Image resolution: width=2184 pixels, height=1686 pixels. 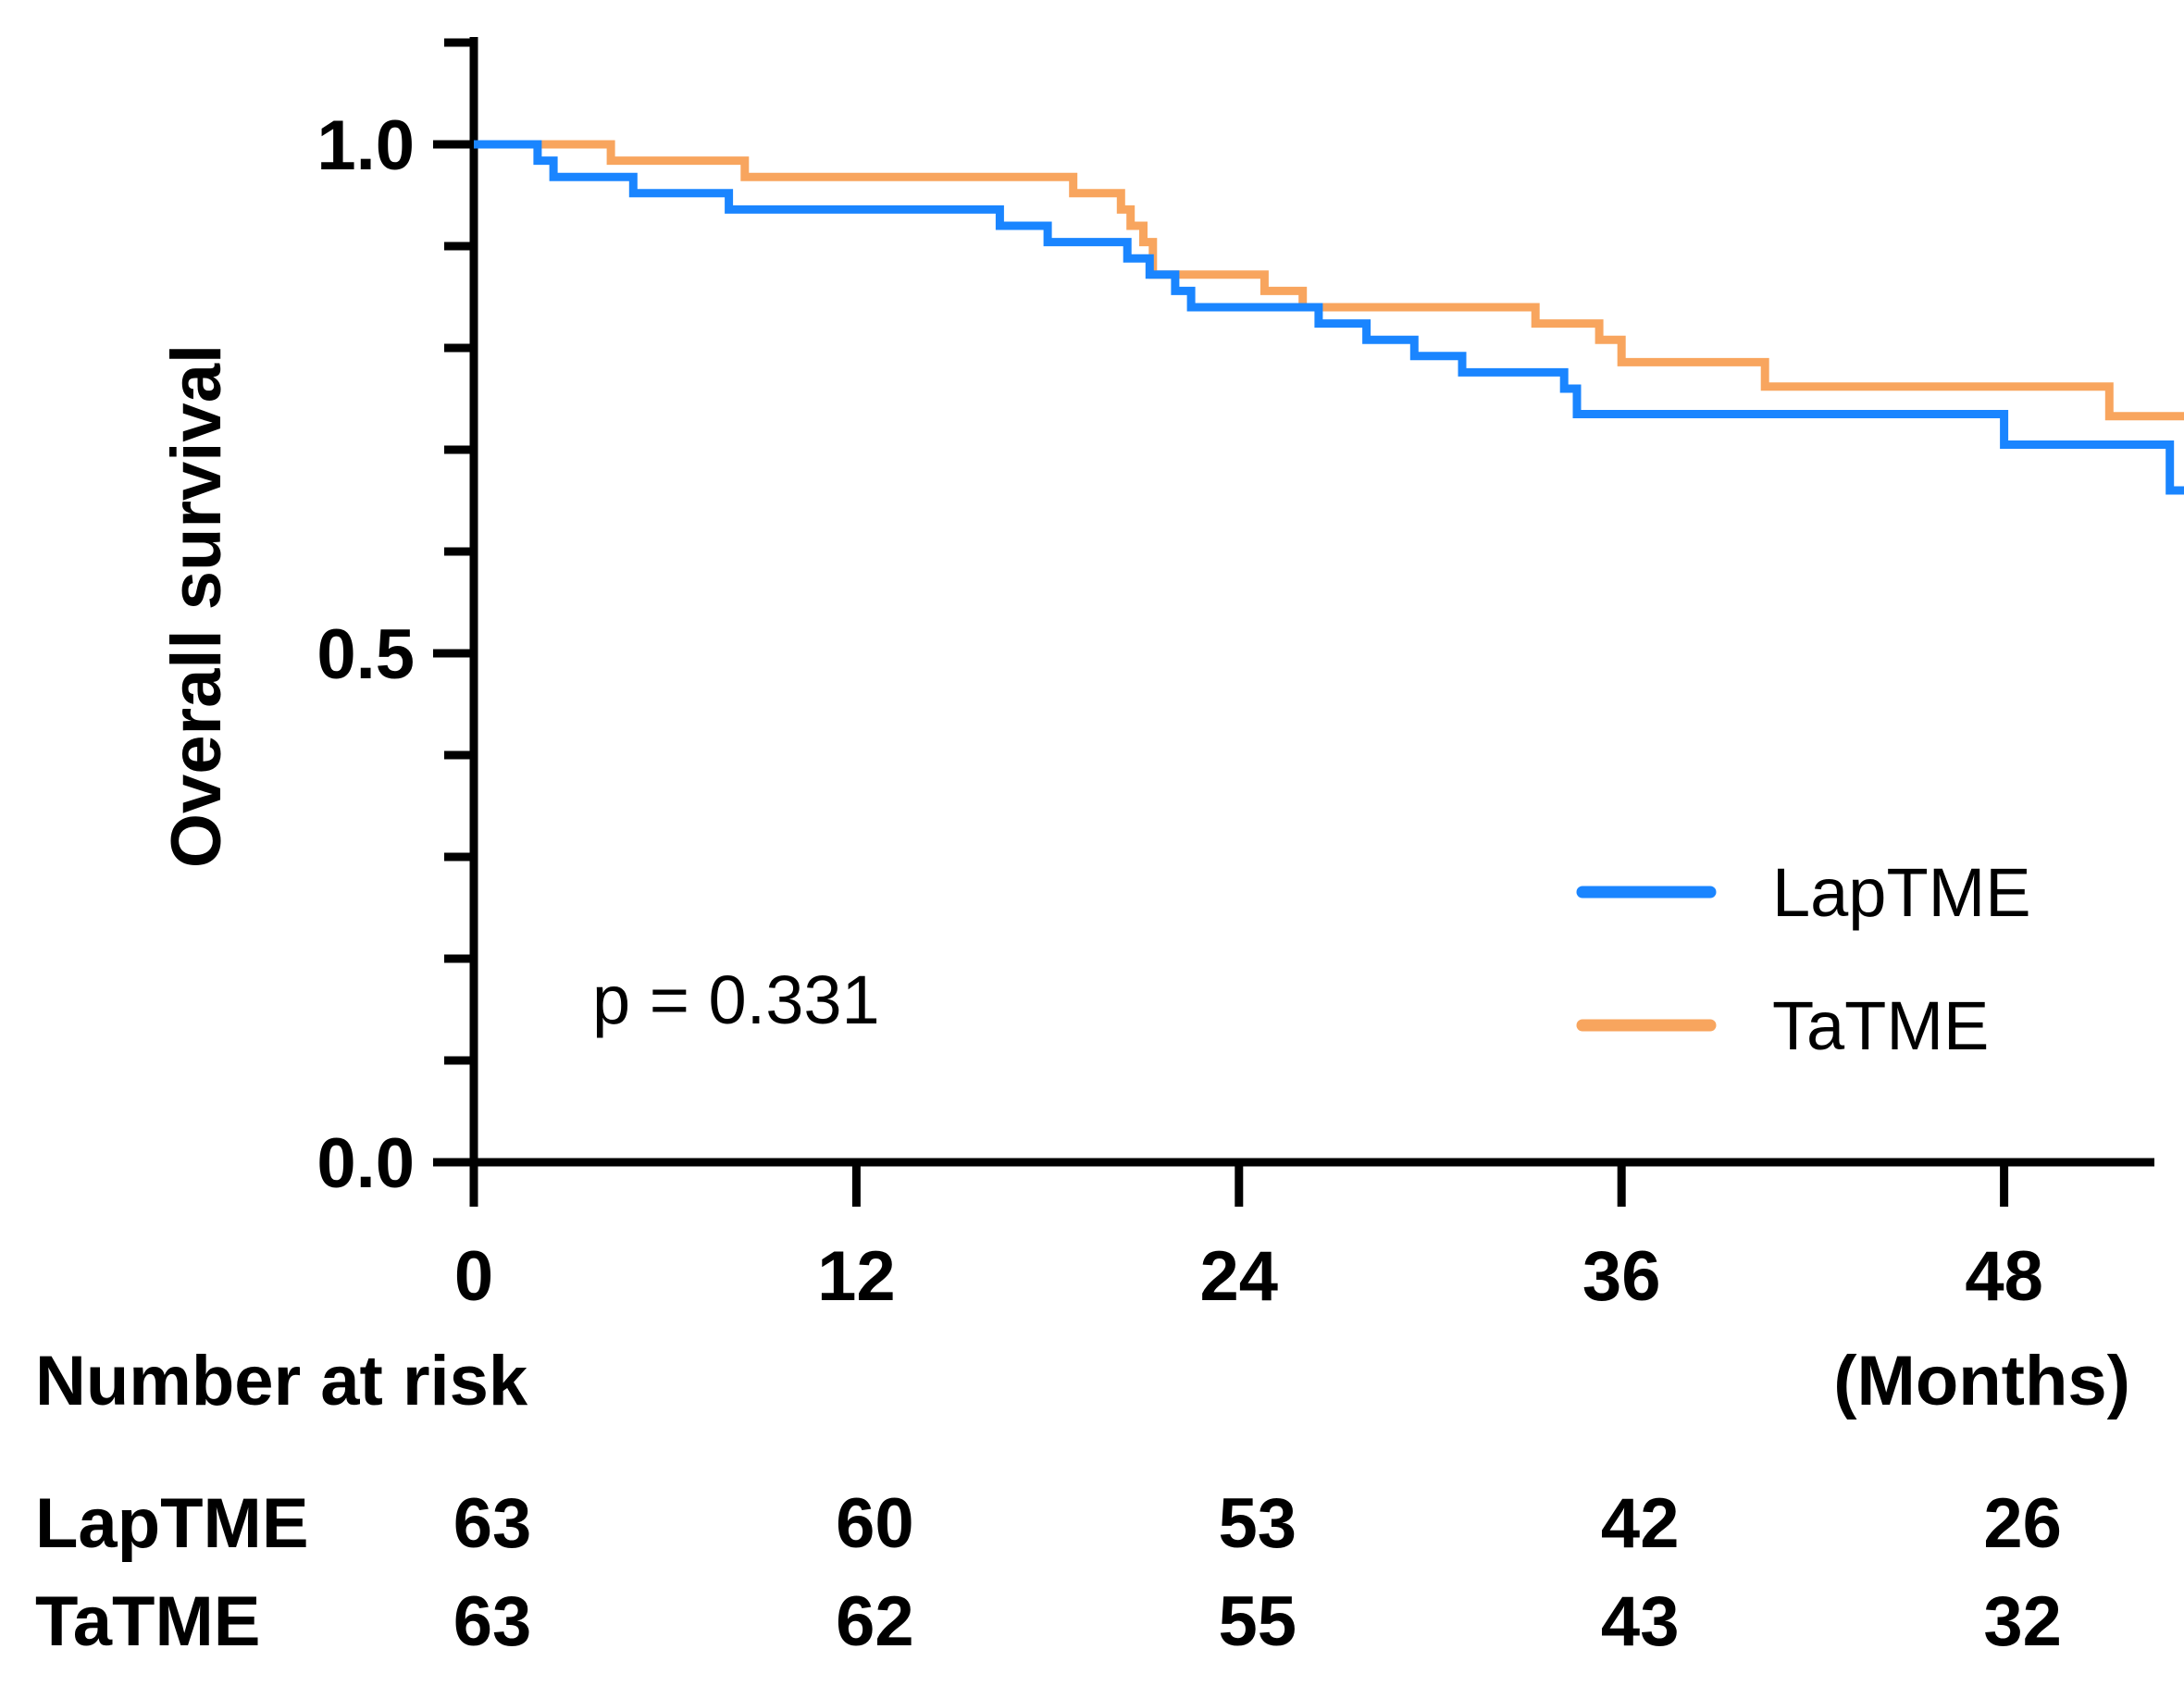 What do you see at coordinates (1640, 1621) in the screenshot?
I see `risk-count: 43` at bounding box center [1640, 1621].